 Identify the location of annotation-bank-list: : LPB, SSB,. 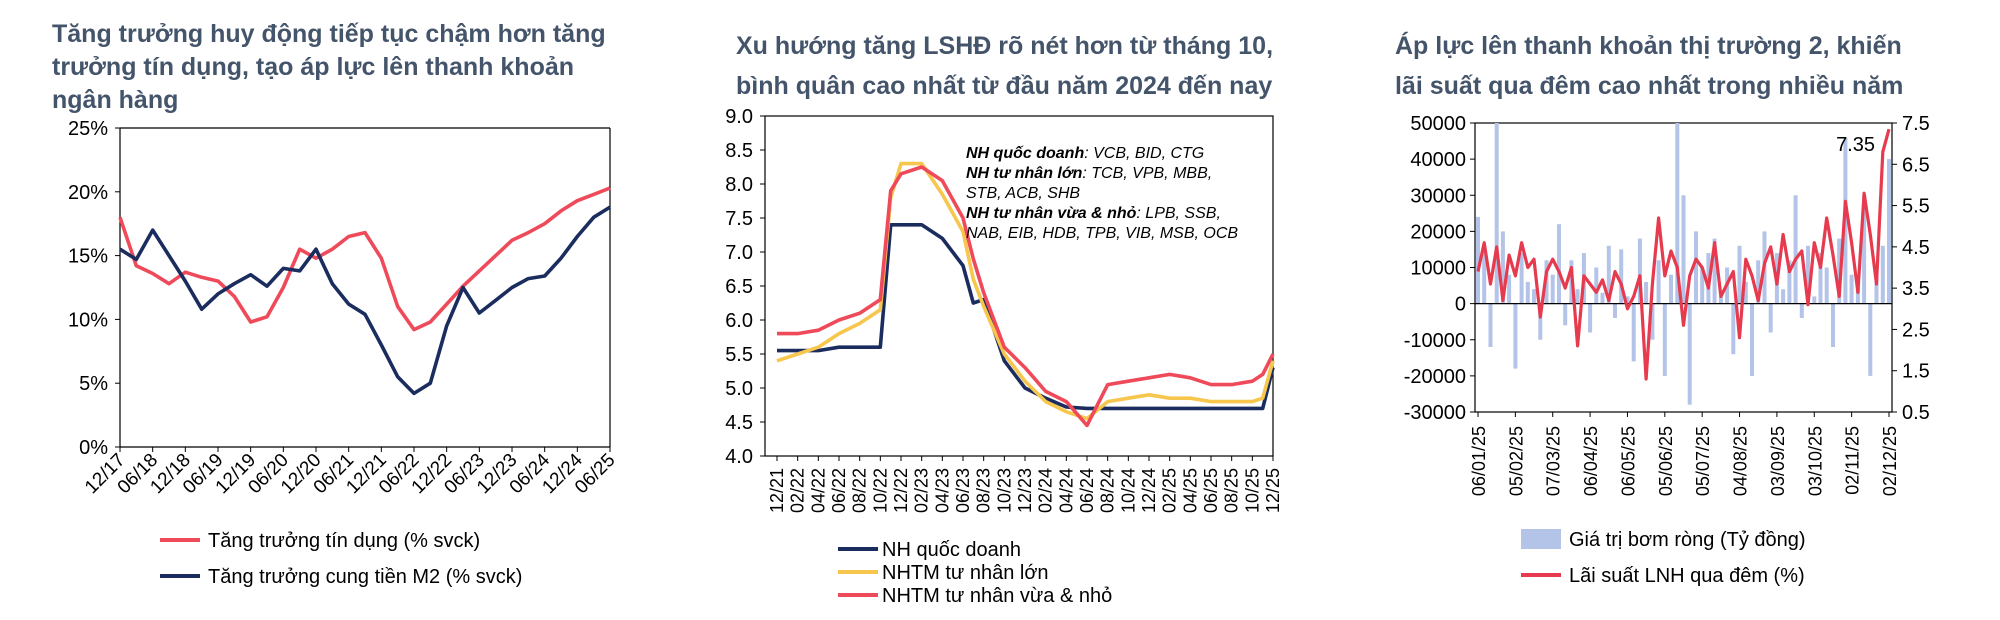
(1178, 213).